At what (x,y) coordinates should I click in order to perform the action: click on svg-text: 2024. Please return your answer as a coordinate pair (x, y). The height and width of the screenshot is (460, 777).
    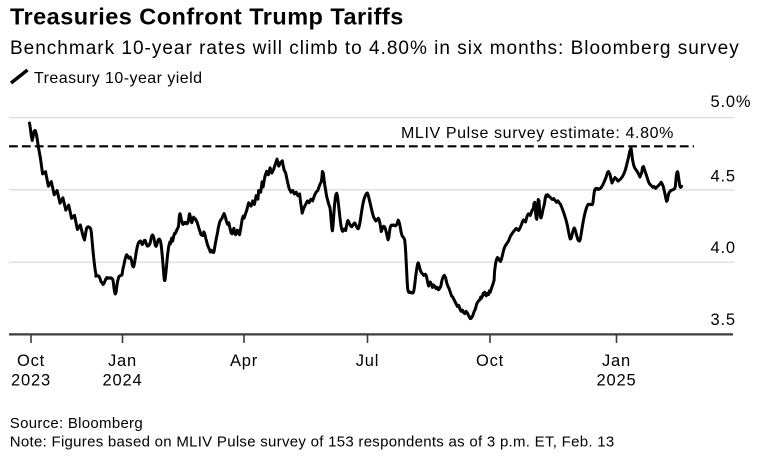
    Looking at the image, I should click on (123, 381).